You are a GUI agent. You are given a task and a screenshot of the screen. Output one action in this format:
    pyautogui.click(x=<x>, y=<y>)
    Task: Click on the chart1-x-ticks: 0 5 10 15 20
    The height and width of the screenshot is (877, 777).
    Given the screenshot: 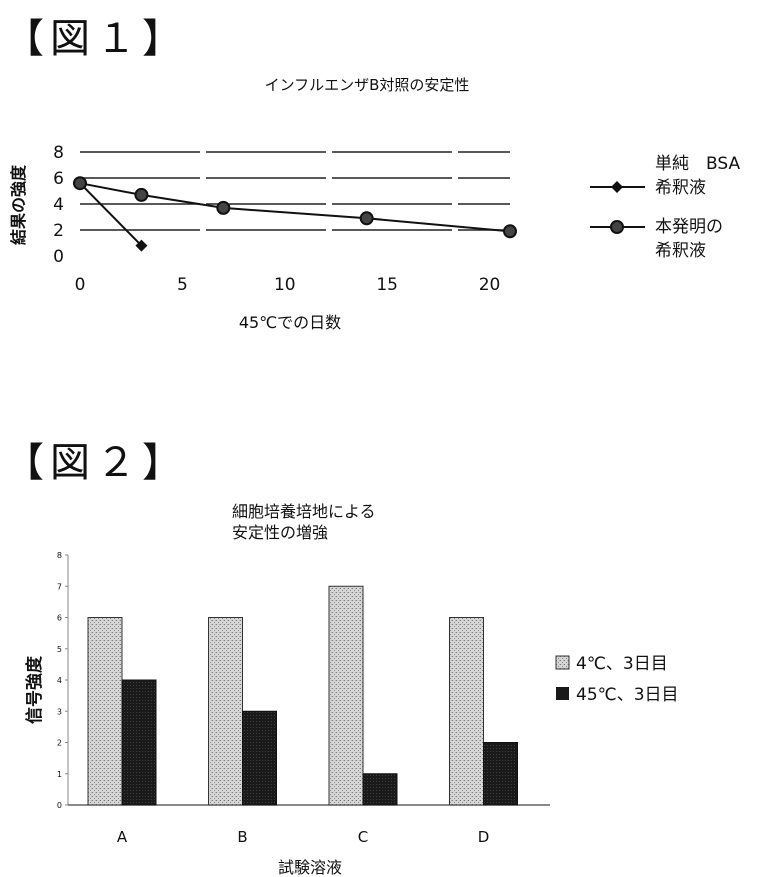 What is the action you would take?
    pyautogui.click(x=288, y=285)
    